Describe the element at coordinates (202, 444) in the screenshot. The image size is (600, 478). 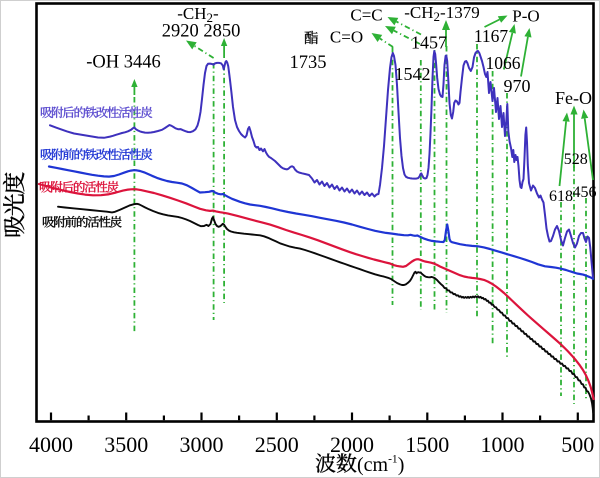
I see `svg-text: 3000` at that location.